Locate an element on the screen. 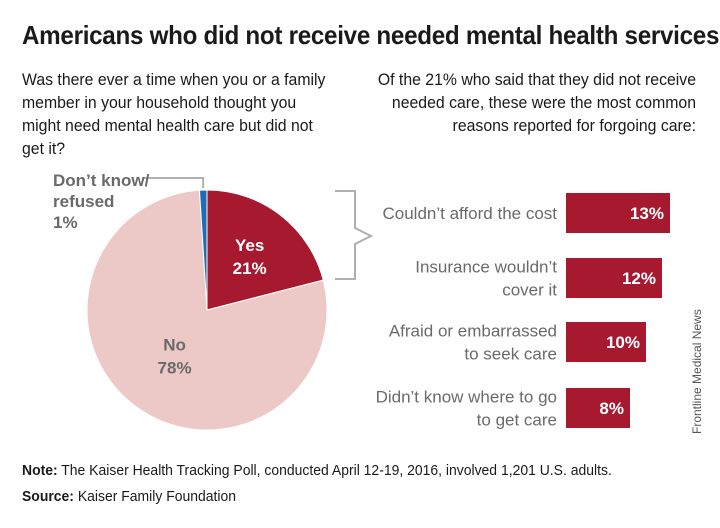 The image size is (720, 528). pie-label-don-t-know-refused-line-1: refused is located at coordinates (83, 201).